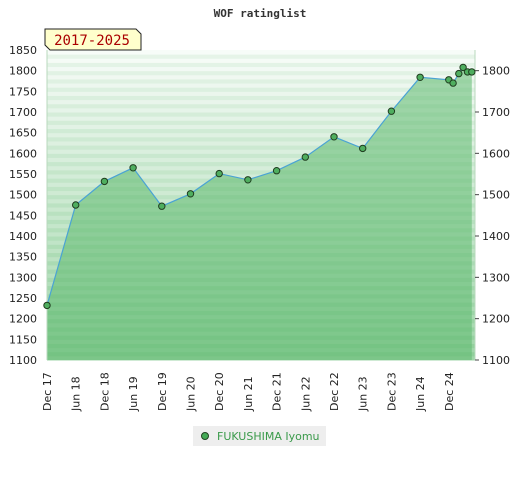 This screenshot has height=480, width=520. What do you see at coordinates (496, 153) in the screenshot?
I see `y-tick-label-right: 1600` at bounding box center [496, 153].